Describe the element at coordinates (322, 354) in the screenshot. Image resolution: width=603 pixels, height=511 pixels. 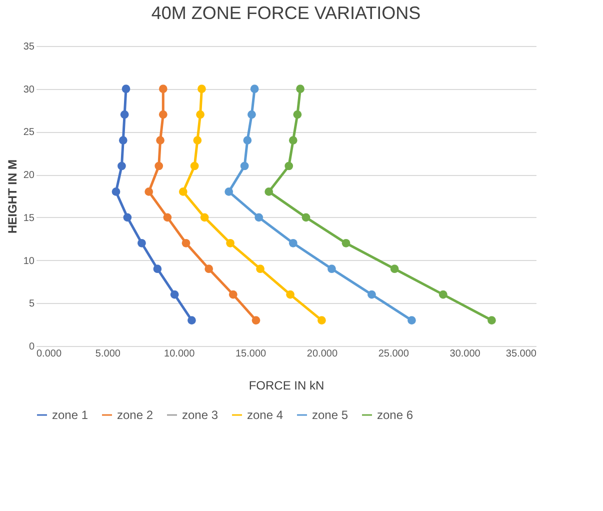
I see `x-tick-label: 20.000` at that location.